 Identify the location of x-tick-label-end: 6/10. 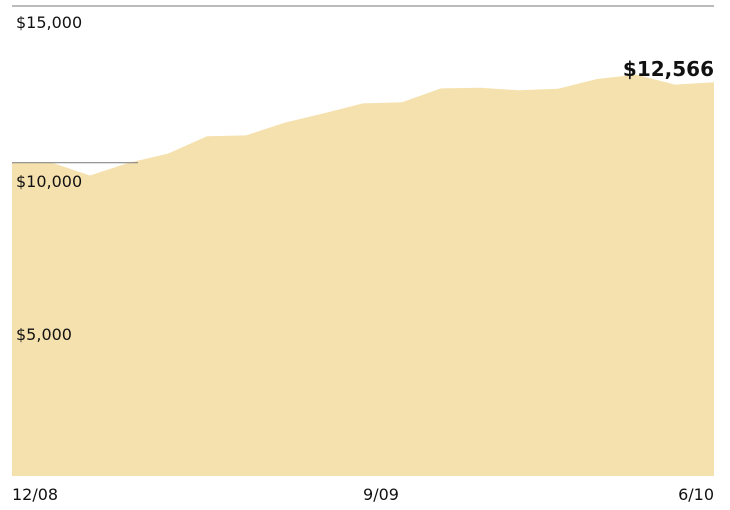
(696, 494).